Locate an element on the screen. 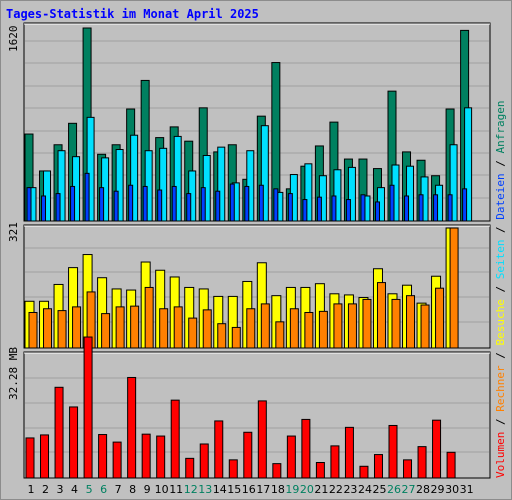 Image resolution: width=512 pixels, height=500 pixels. x-label-day-15: 15 is located at coordinates (234, 489).